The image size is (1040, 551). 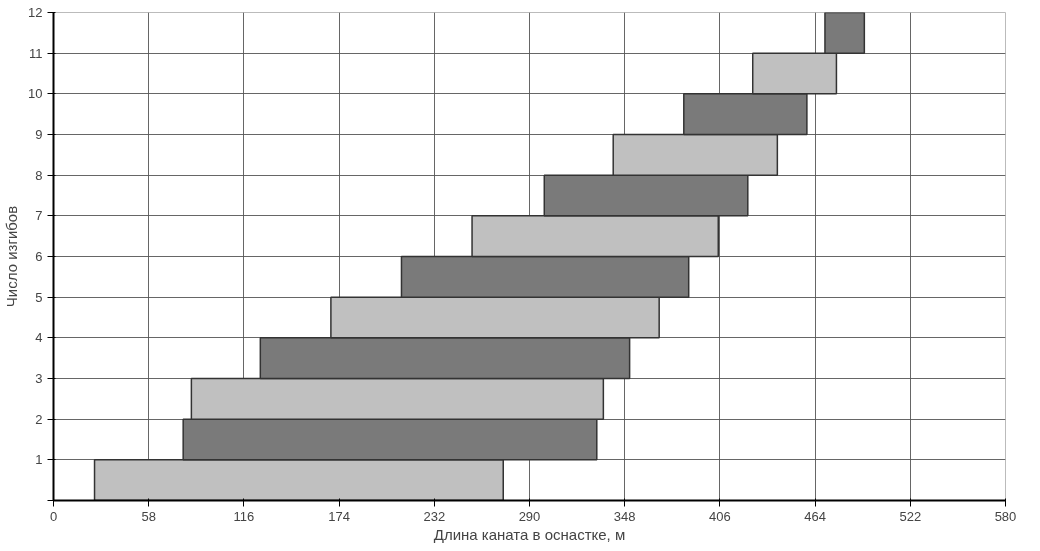 What do you see at coordinates (815, 516) in the screenshot?
I see `x-tick-label: 464` at bounding box center [815, 516].